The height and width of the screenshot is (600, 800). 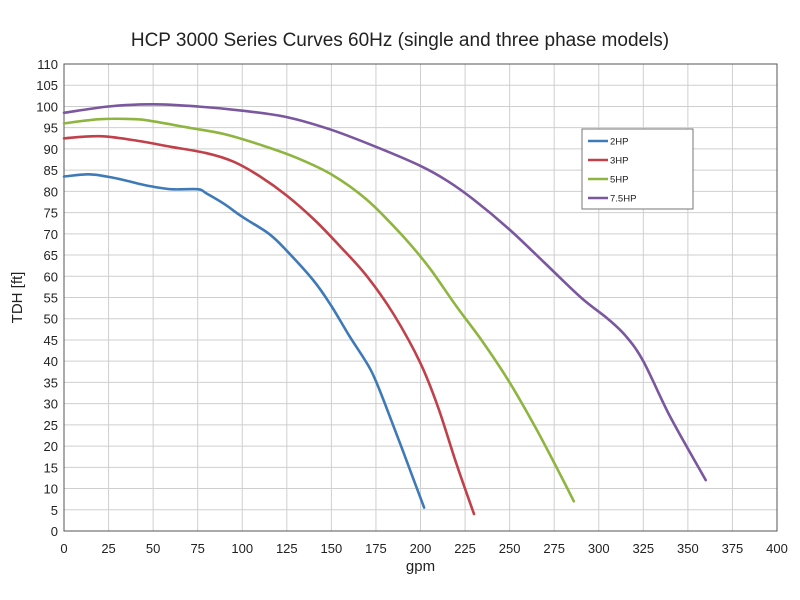 What do you see at coordinates (51, 319) in the screenshot?
I see `y-tick-label: 50` at bounding box center [51, 319].